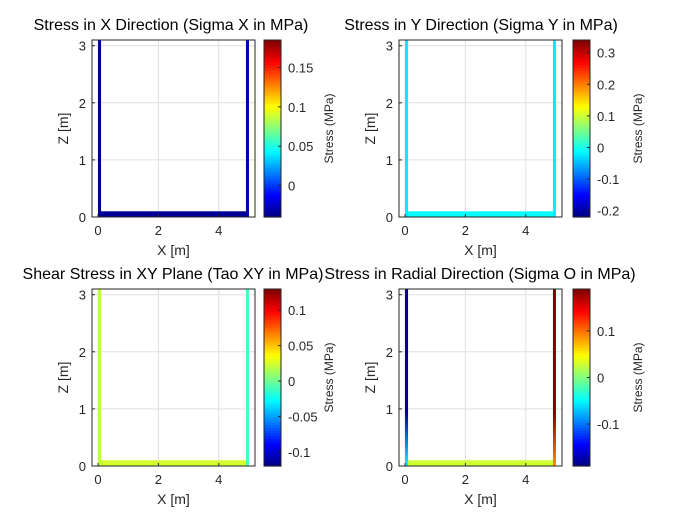  I want to click on colorbar-tick-label: -0.2, so click(608, 211).